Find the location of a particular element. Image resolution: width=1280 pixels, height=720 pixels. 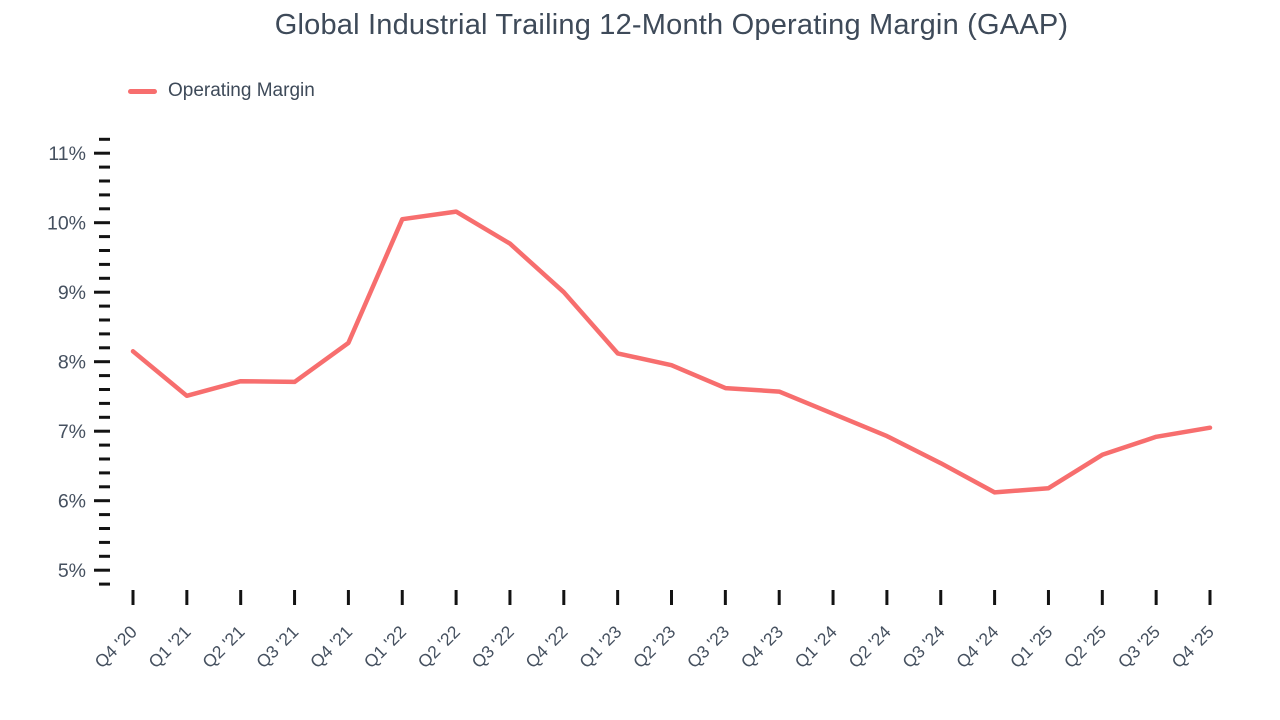

y-axis-label: 8% is located at coordinates (72, 363).